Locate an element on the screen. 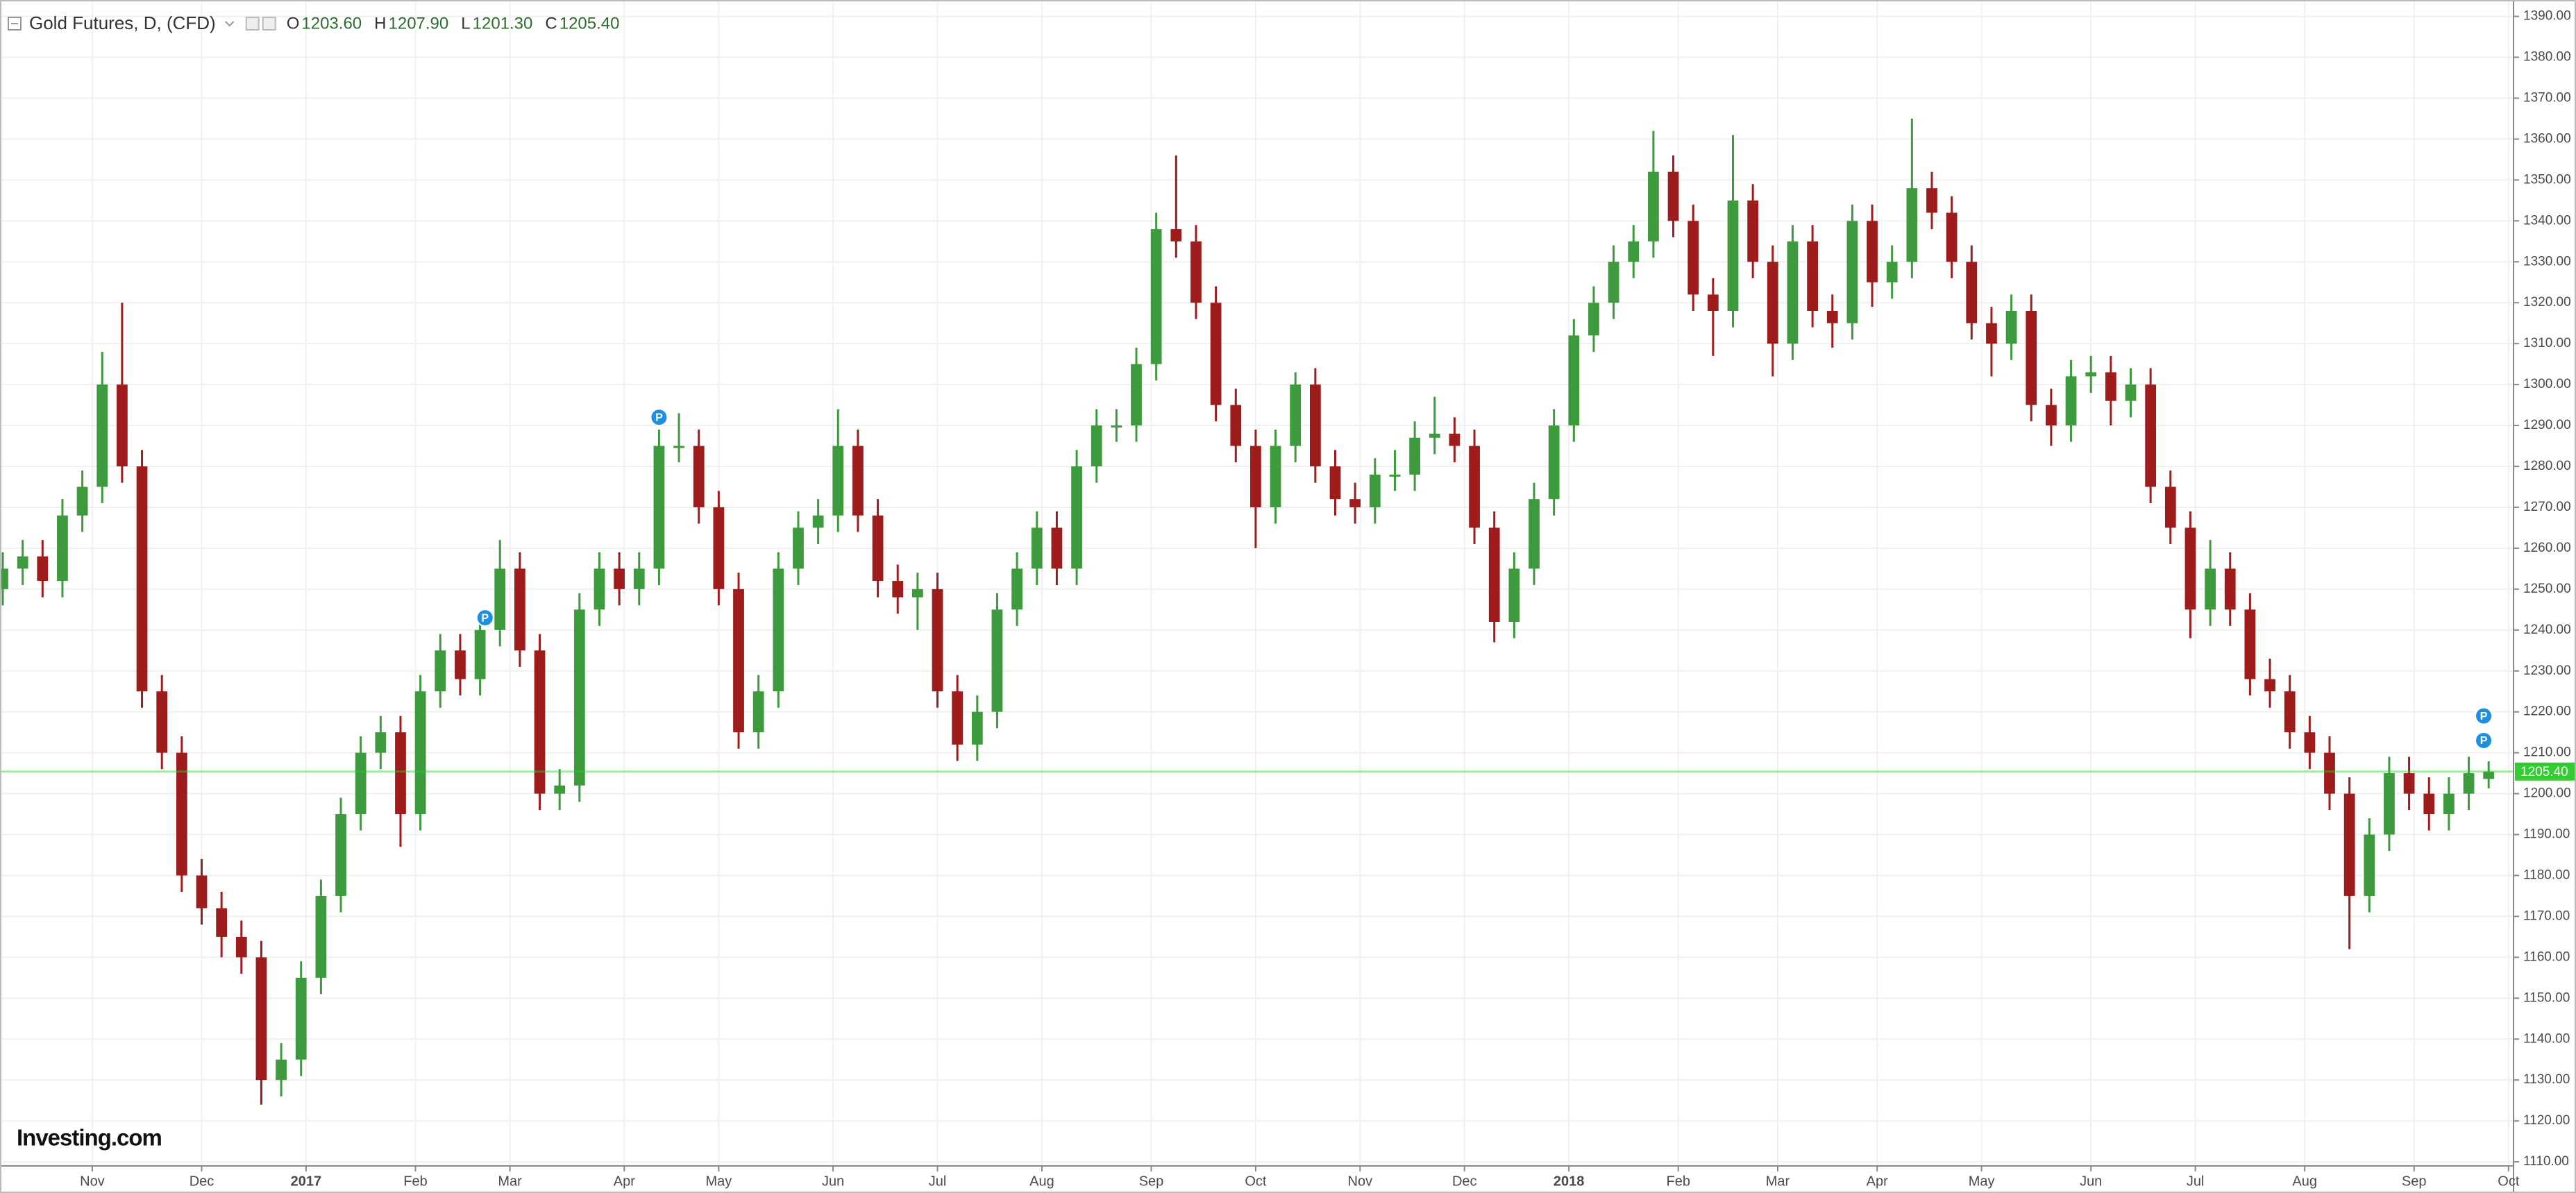  last-price-badge is located at coordinates (2545, 771).